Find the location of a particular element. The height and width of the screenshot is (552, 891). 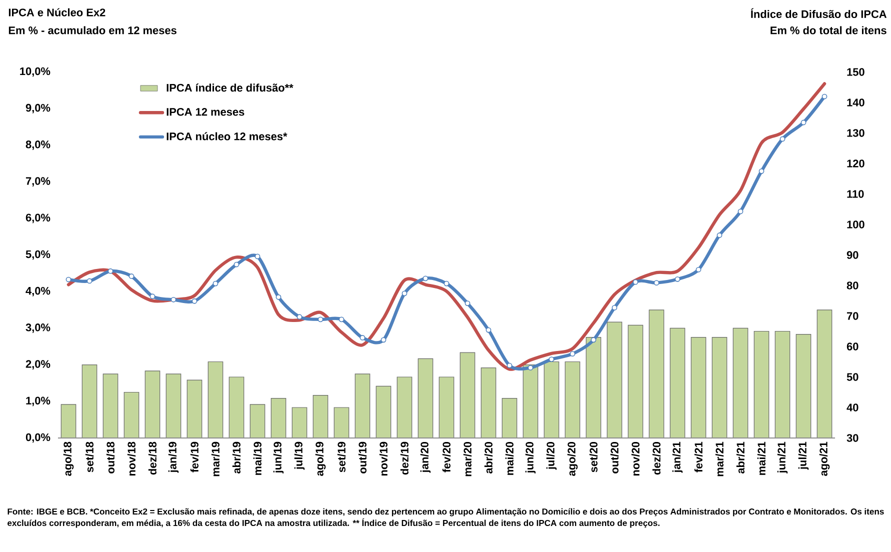

x-tick-label: dez/19 is located at coordinates (404, 458).